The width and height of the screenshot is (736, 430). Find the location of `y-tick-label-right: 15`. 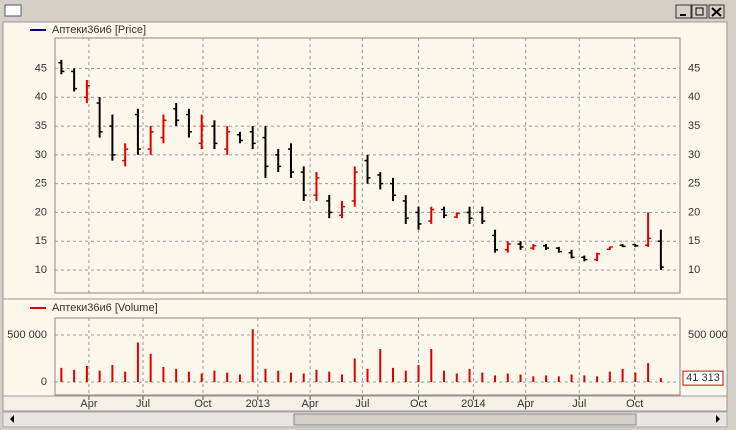

y-tick-label-right: 15 is located at coordinates (694, 241).